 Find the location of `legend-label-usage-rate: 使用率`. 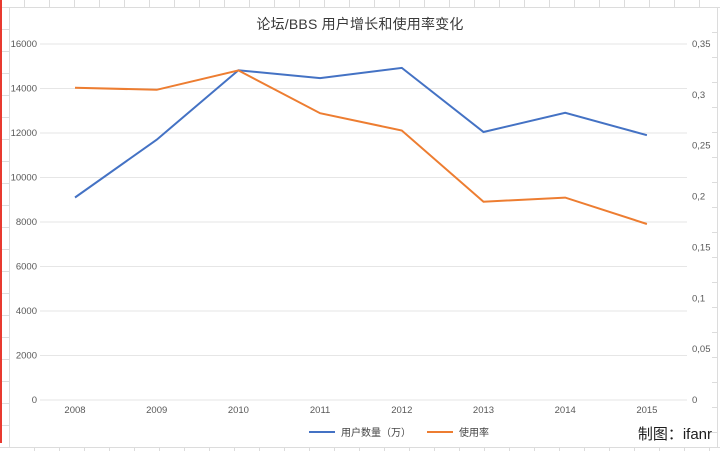

legend-label-usage-rate: 使用率 is located at coordinates (474, 433).